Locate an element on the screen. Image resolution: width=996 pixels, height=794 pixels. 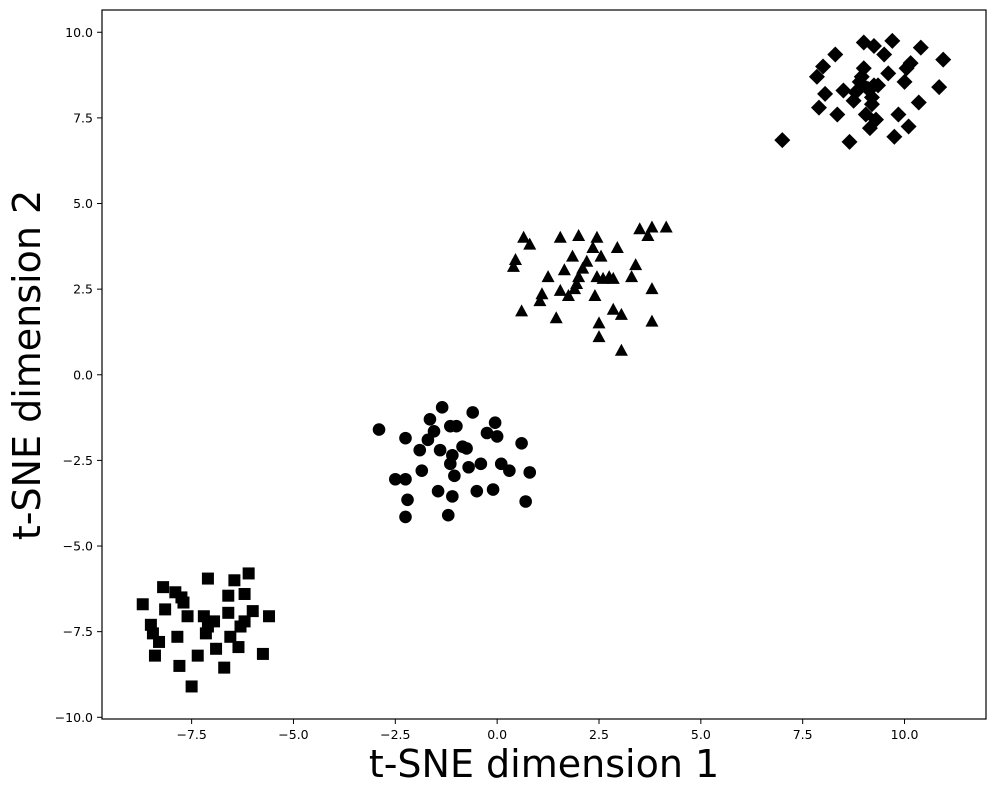
y-tick-label: −5.0 is located at coordinates (78, 546).